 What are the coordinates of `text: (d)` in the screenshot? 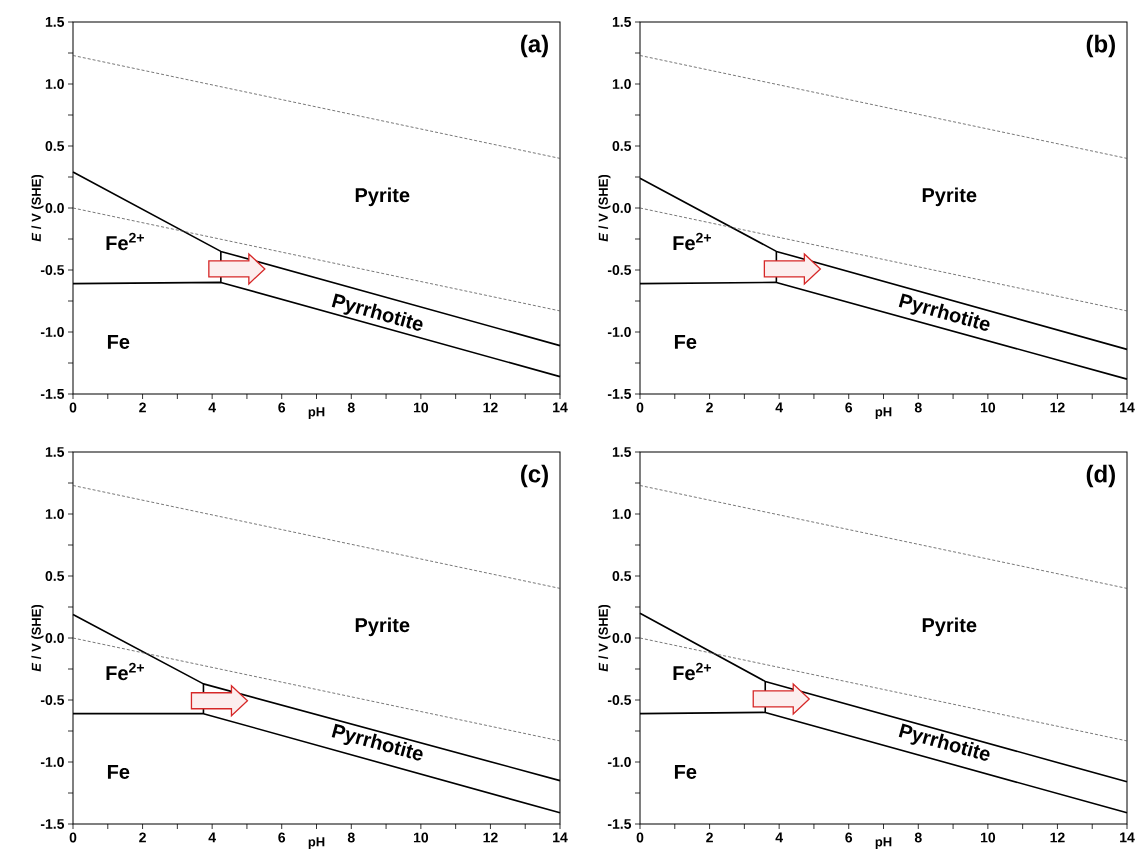 It's located at (1100, 476).